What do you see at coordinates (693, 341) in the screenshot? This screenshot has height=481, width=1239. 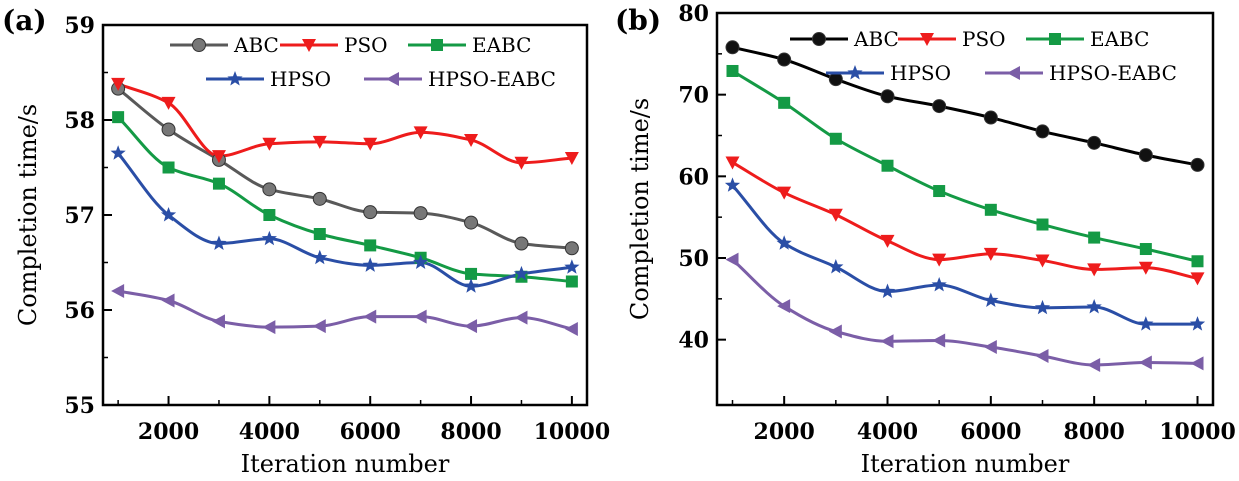 I see `y-tick-label: 40` at bounding box center [693, 341].